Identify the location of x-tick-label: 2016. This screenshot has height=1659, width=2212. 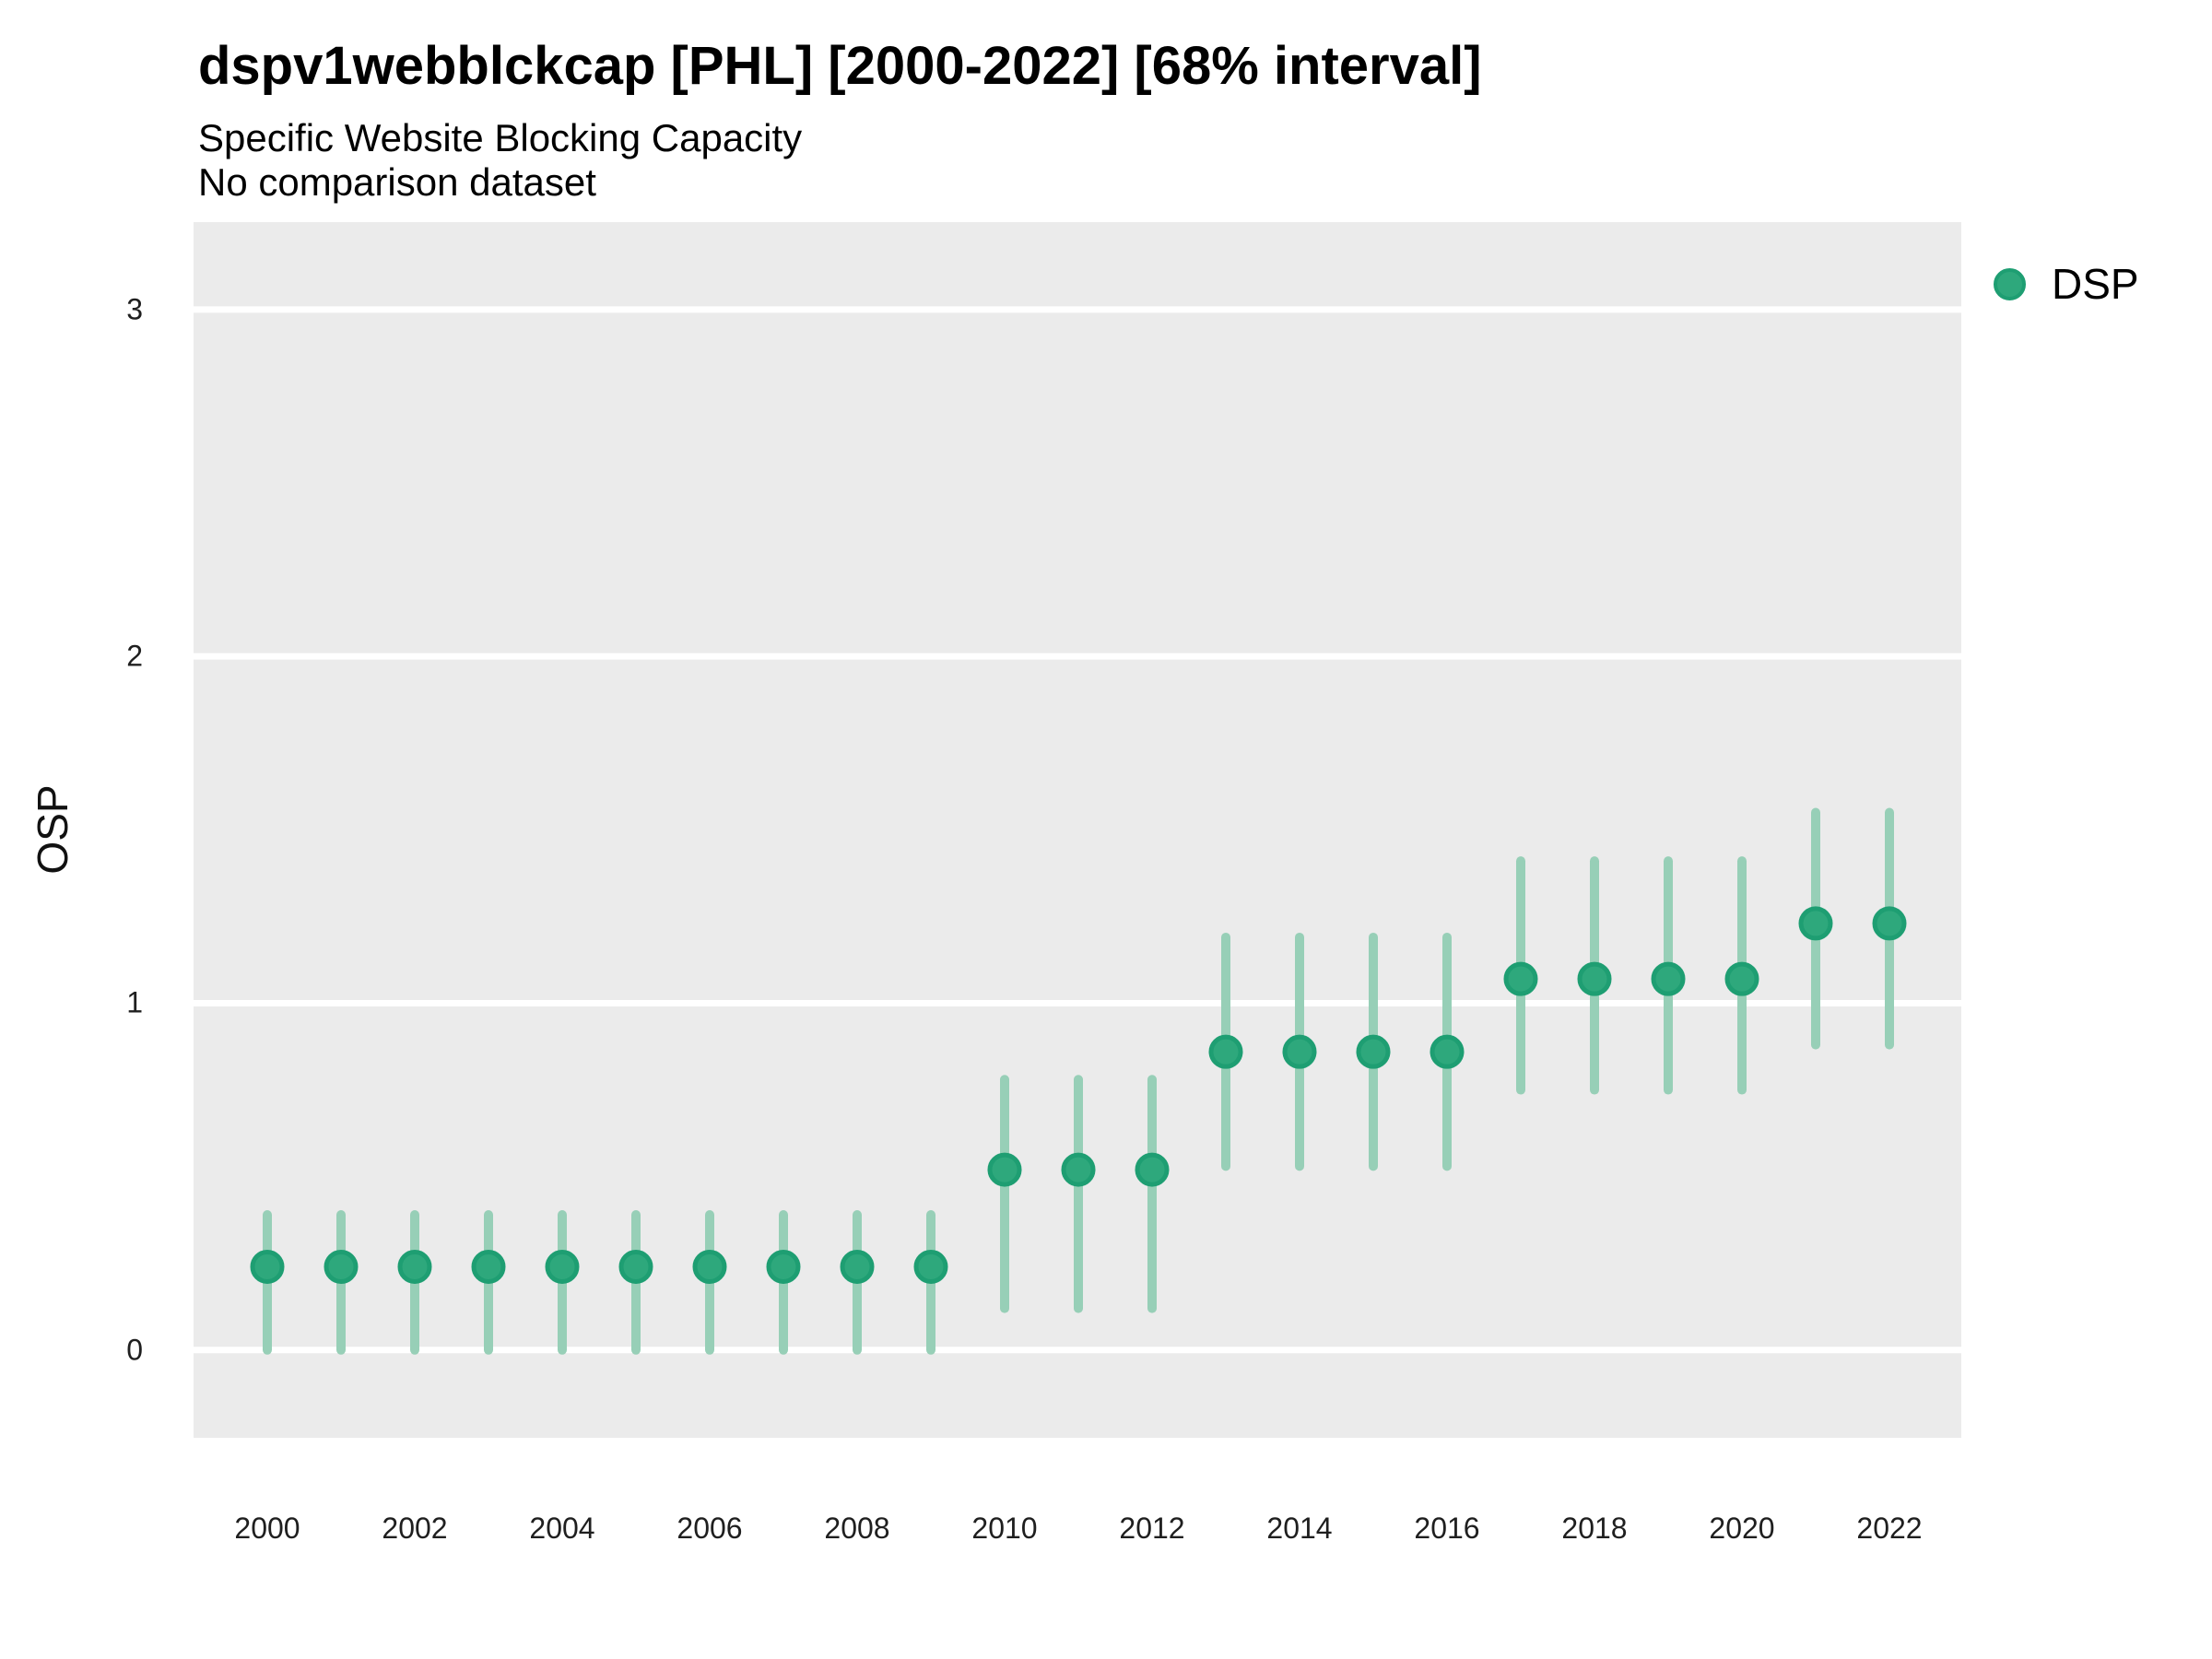
(1447, 1528).